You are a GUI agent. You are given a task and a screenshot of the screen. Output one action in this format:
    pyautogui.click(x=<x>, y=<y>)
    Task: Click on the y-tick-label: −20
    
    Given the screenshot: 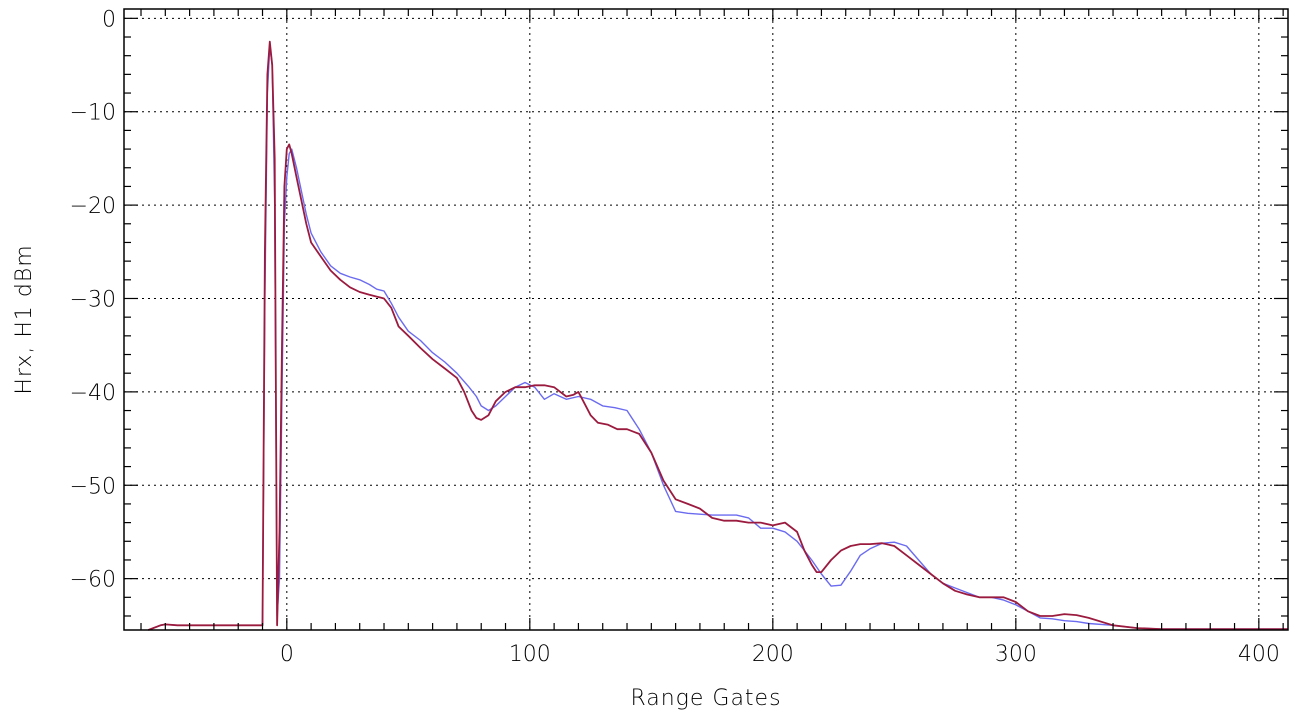 What is the action you would take?
    pyautogui.click(x=93, y=206)
    